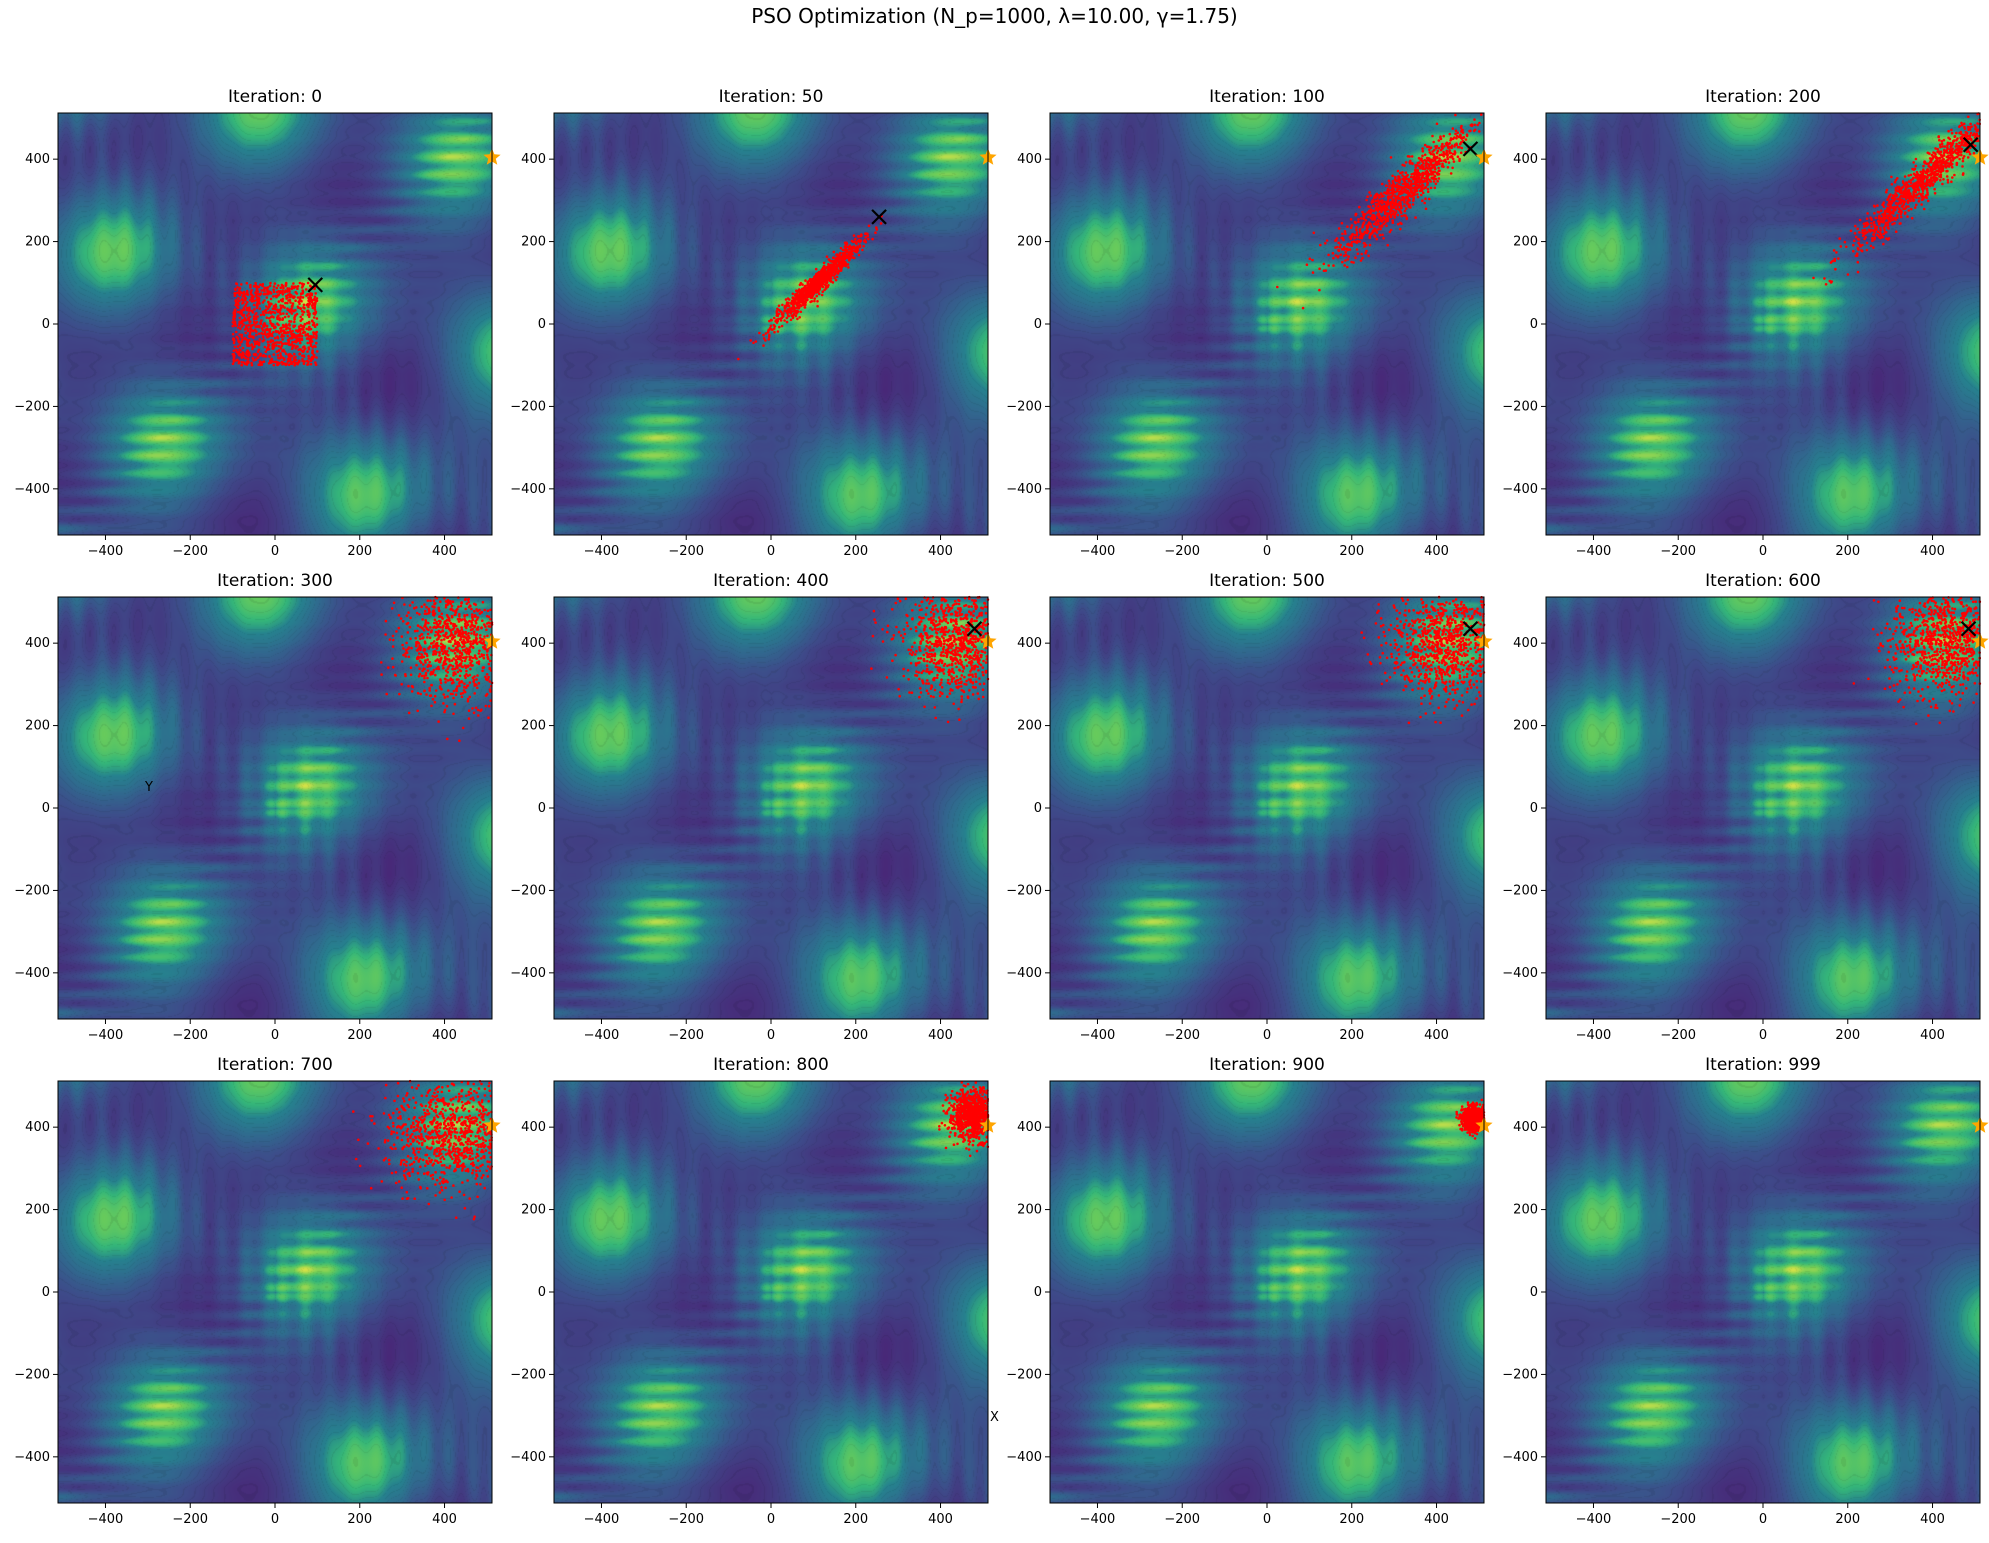 The height and width of the screenshot is (1543, 1989). I want to click on y-tick-label: 0, so click(46, 324).